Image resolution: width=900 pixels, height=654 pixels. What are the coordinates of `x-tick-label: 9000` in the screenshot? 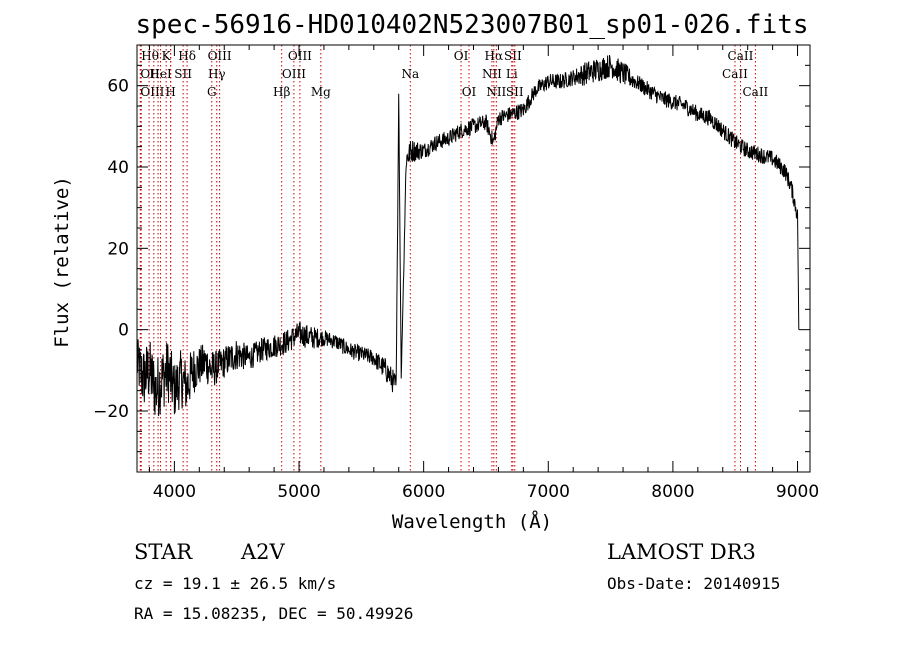 It's located at (797, 492).